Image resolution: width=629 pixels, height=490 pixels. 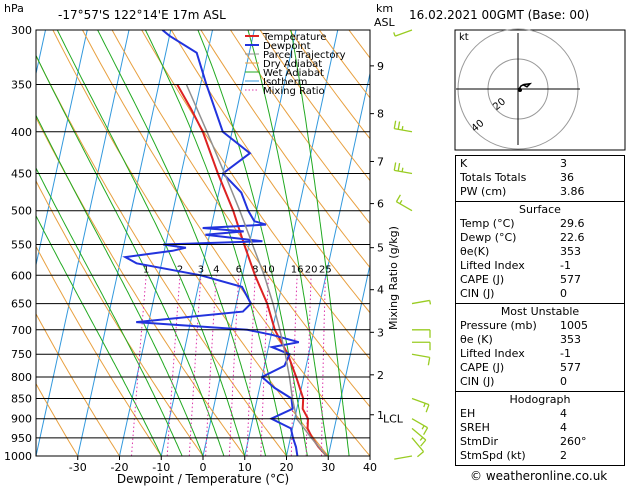 I want to click on most-unstable-row: CAPE (J)577, so click(x=540, y=368).